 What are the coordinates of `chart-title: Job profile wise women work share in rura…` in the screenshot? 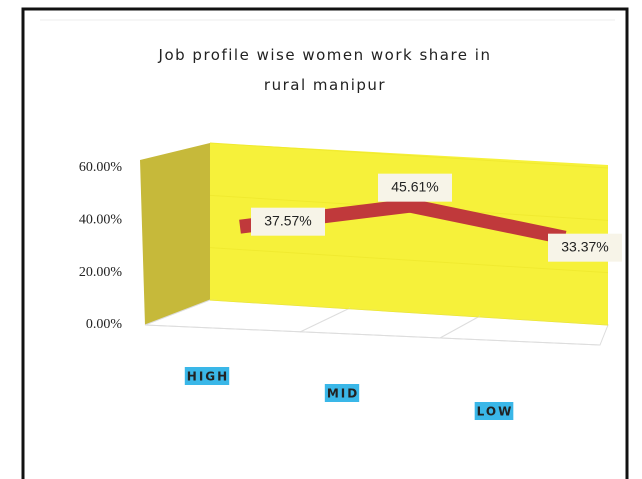 It's located at (325, 70).